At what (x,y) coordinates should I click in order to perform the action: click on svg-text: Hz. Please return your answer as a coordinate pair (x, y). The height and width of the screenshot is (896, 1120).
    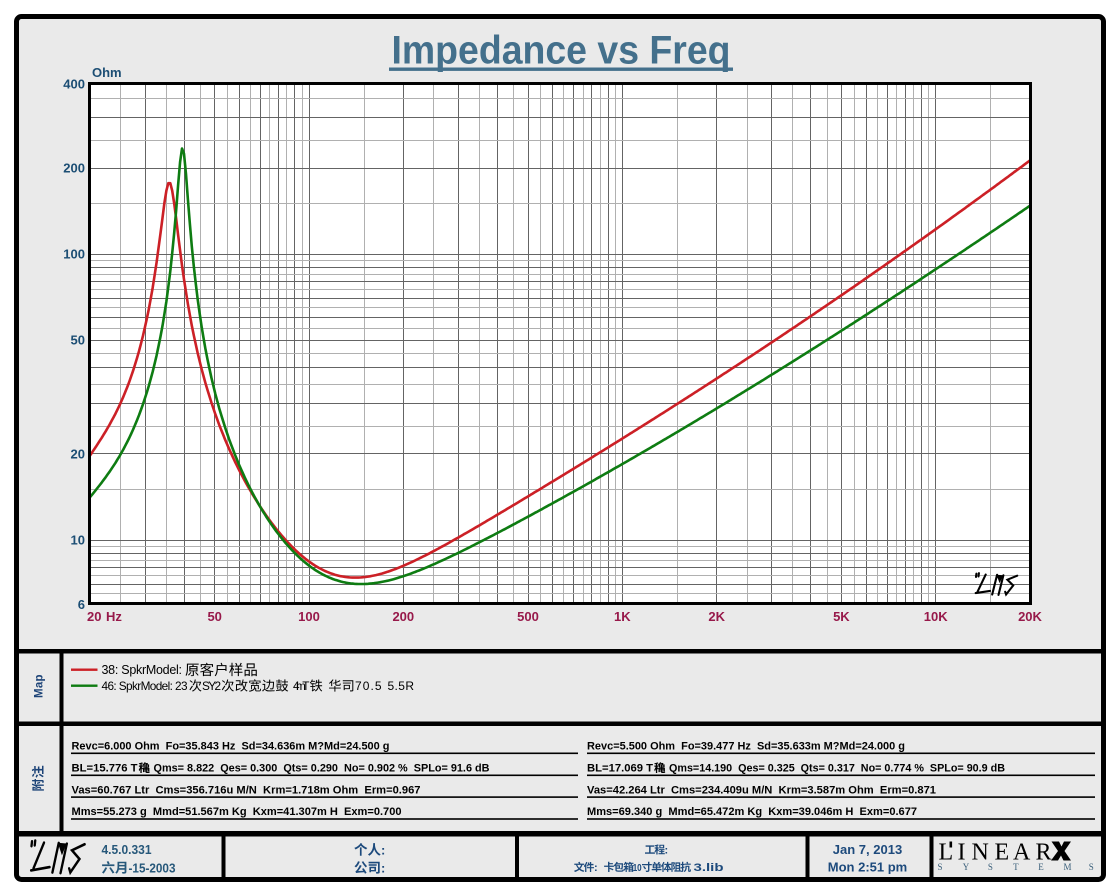
    Looking at the image, I should click on (114, 616).